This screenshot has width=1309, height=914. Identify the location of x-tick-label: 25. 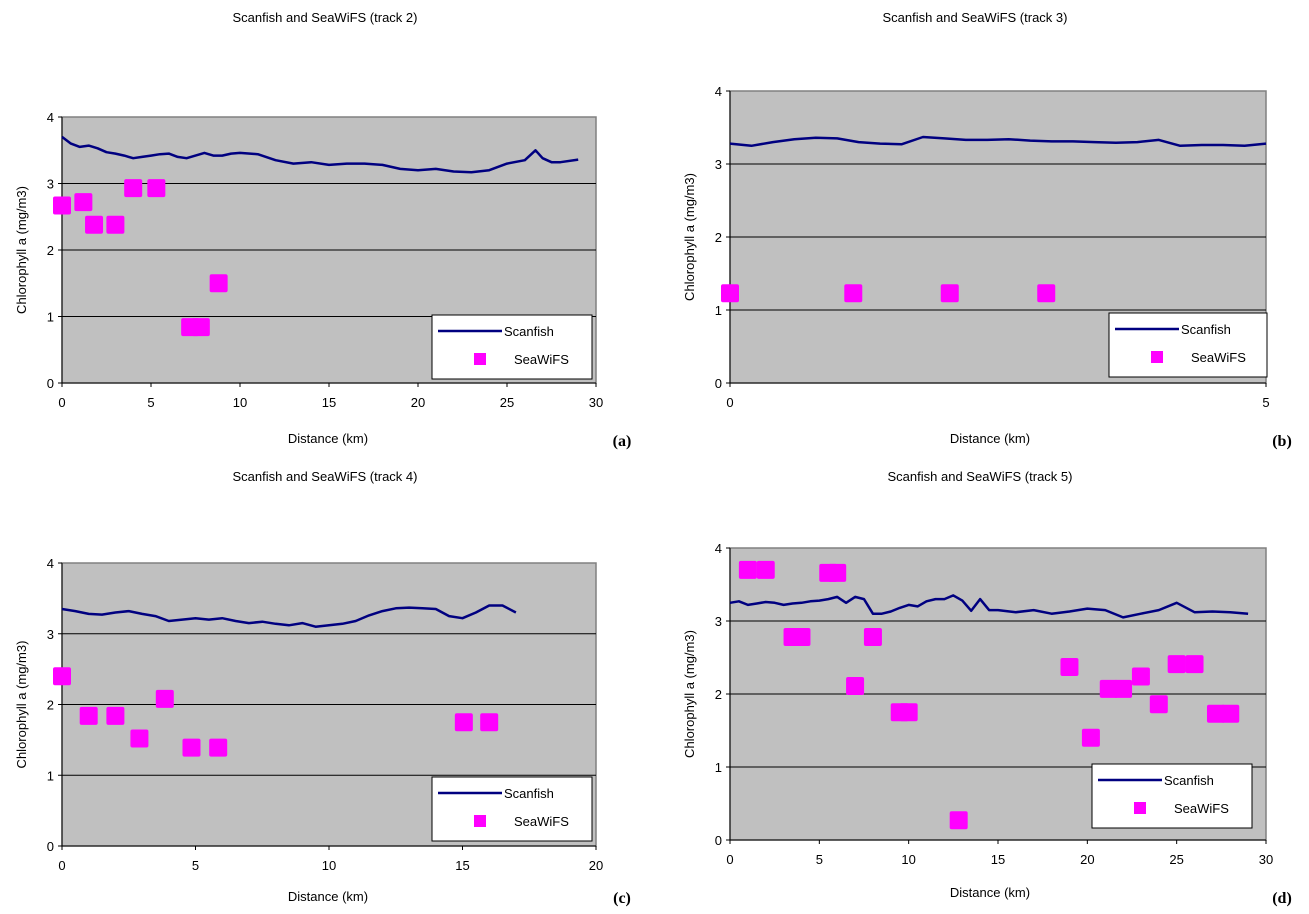
(1176, 859).